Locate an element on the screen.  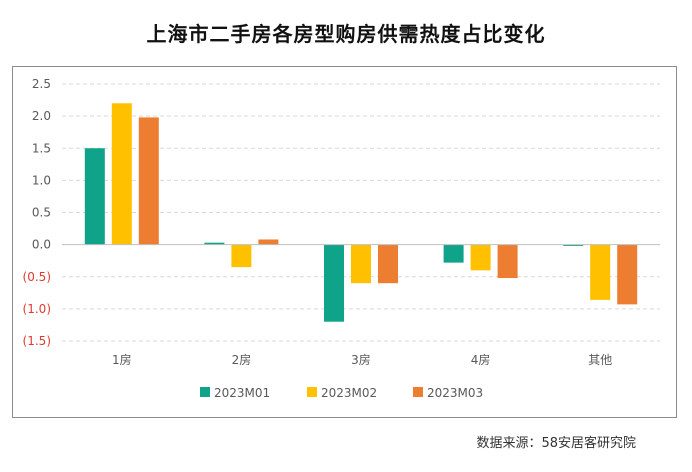
x-tick-label: 其他 is located at coordinates (600, 360).